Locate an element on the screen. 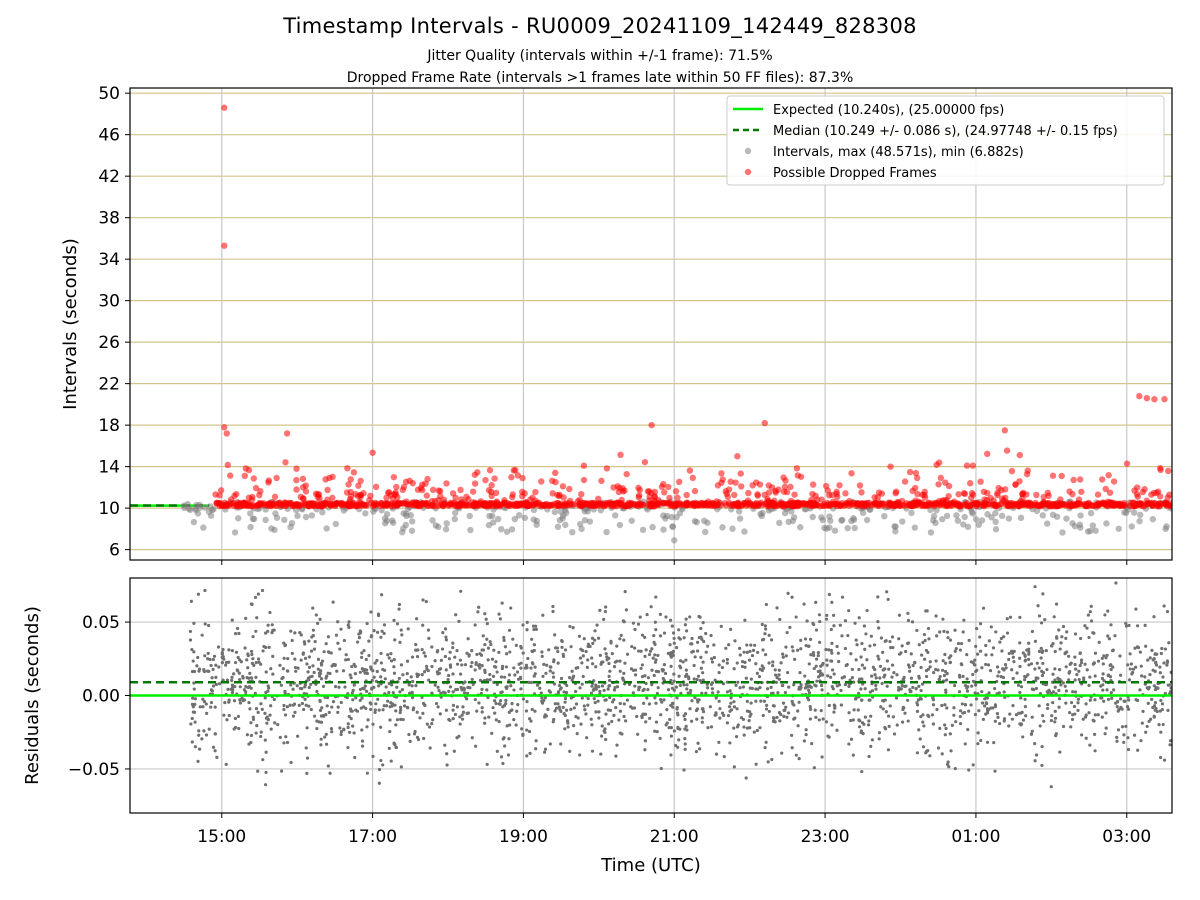 The image size is (1200, 900). residuals-ytick-label: 0.05 is located at coordinates (101, 623).